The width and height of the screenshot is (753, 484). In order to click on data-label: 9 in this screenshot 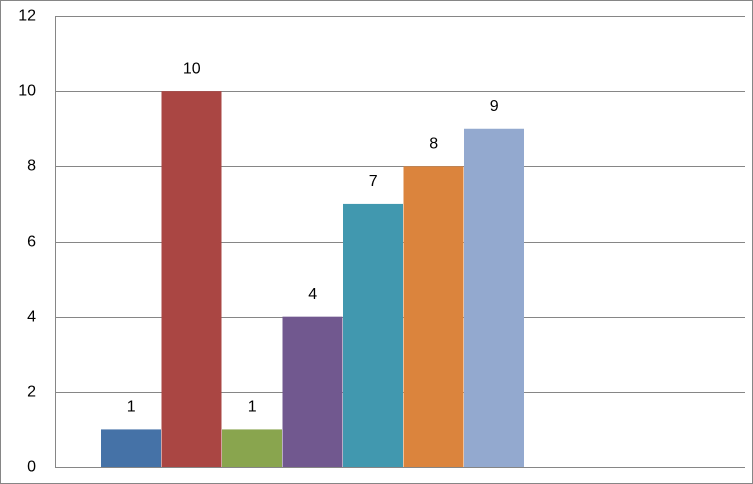, I will do `click(494, 106)`.